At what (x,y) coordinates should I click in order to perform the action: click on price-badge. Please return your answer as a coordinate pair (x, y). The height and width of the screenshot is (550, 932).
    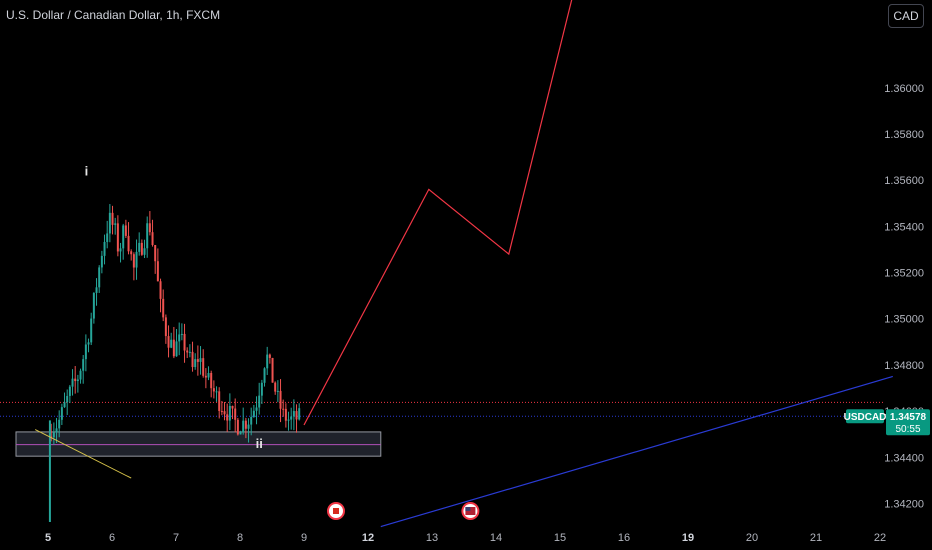
    Looking at the image, I should click on (908, 422).